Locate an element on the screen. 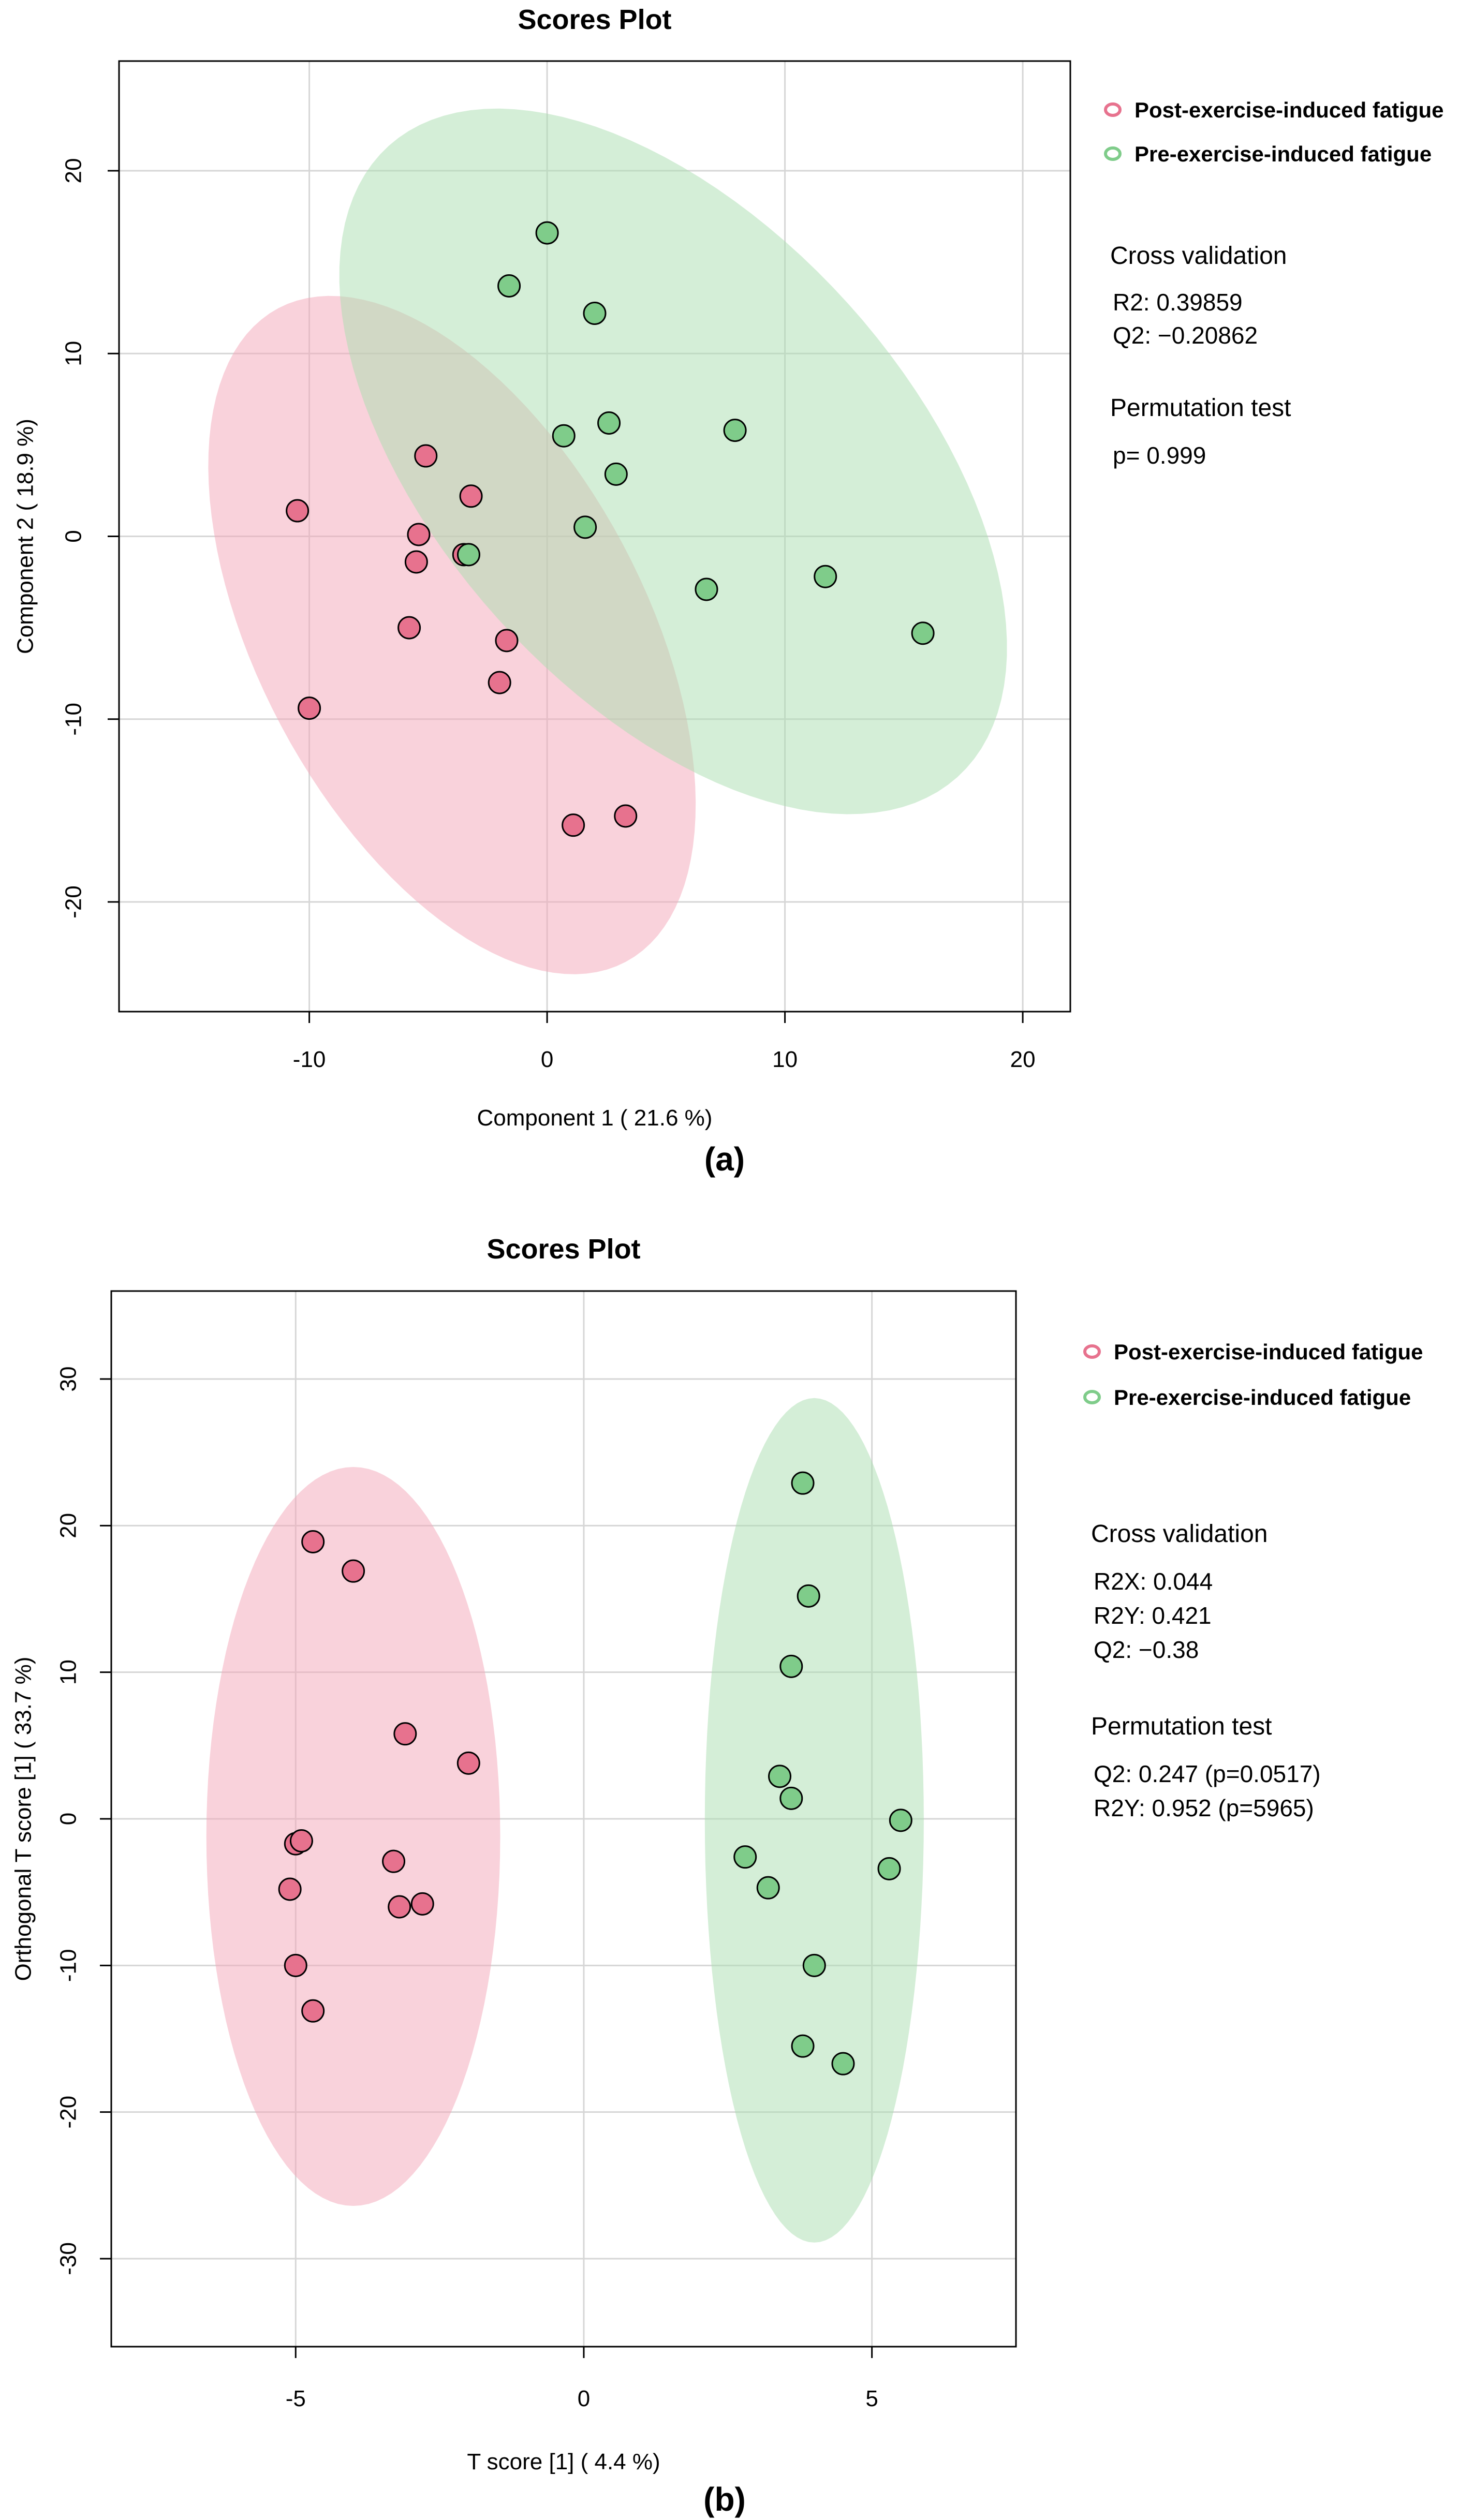 This screenshot has height=2520, width=1459. permutation-test-value: R2Y: 0.952 (p=5965) is located at coordinates (1204, 1808).